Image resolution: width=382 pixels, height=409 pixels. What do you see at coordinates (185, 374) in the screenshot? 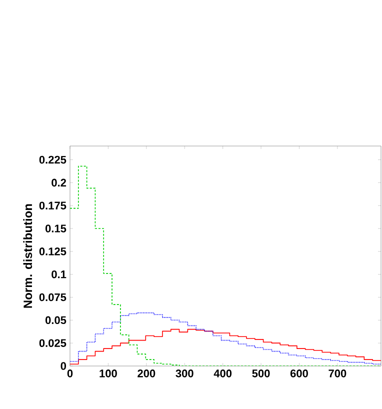
I see `x-tick-label: 300` at bounding box center [185, 374].